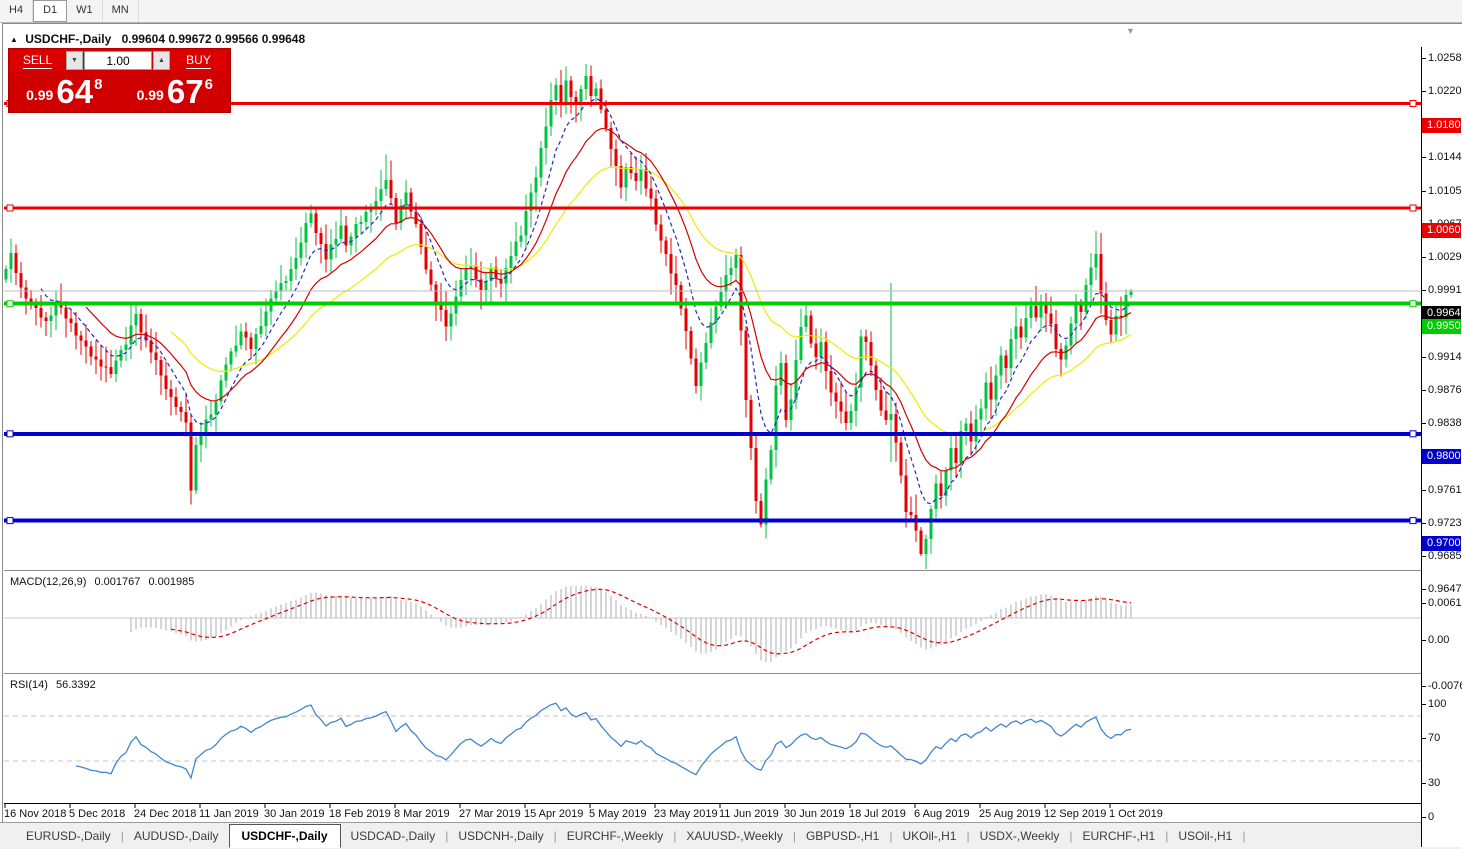 The height and width of the screenshot is (849, 1462). I want to click on chart-tab-usoil: USOil-,H1, so click(1205, 836).